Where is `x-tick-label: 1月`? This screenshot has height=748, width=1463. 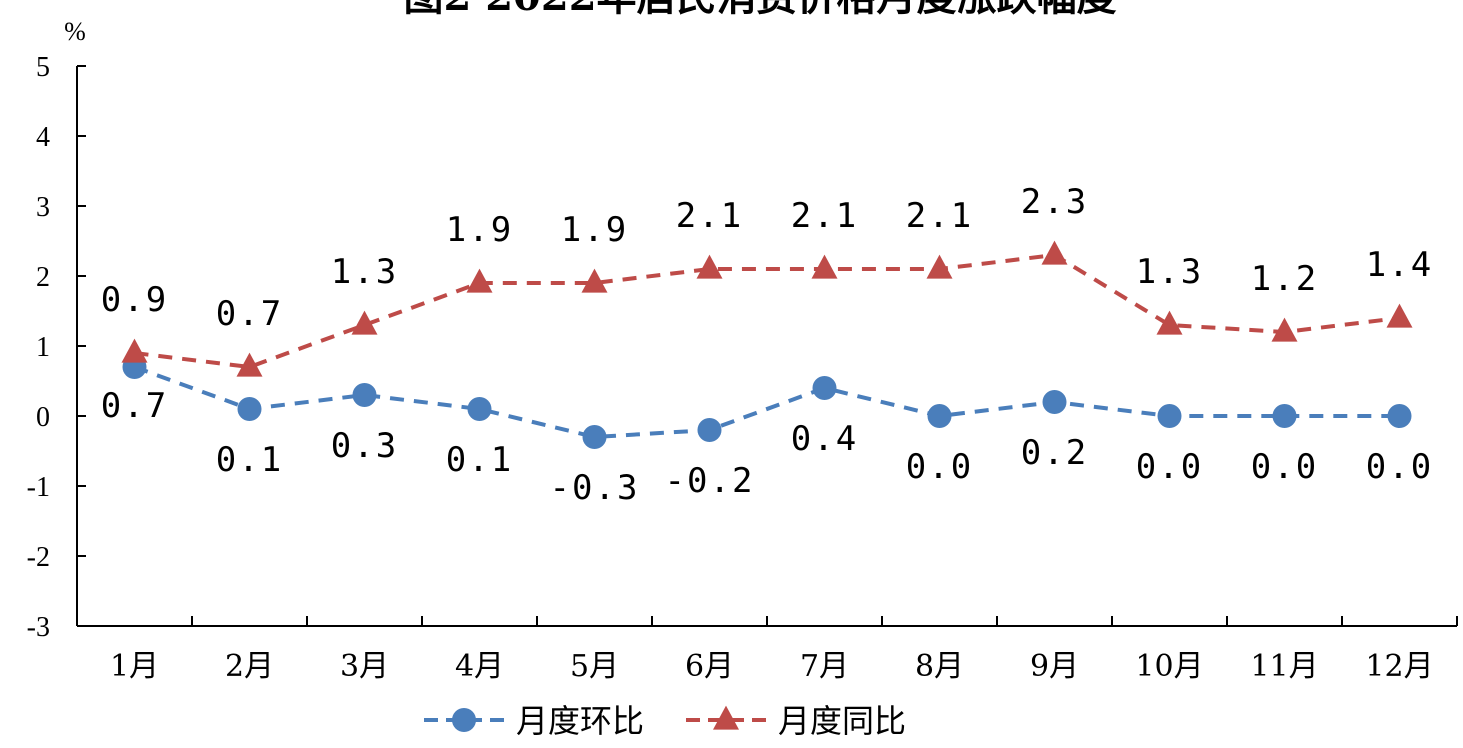
x-tick-label: 1月 is located at coordinates (134, 666).